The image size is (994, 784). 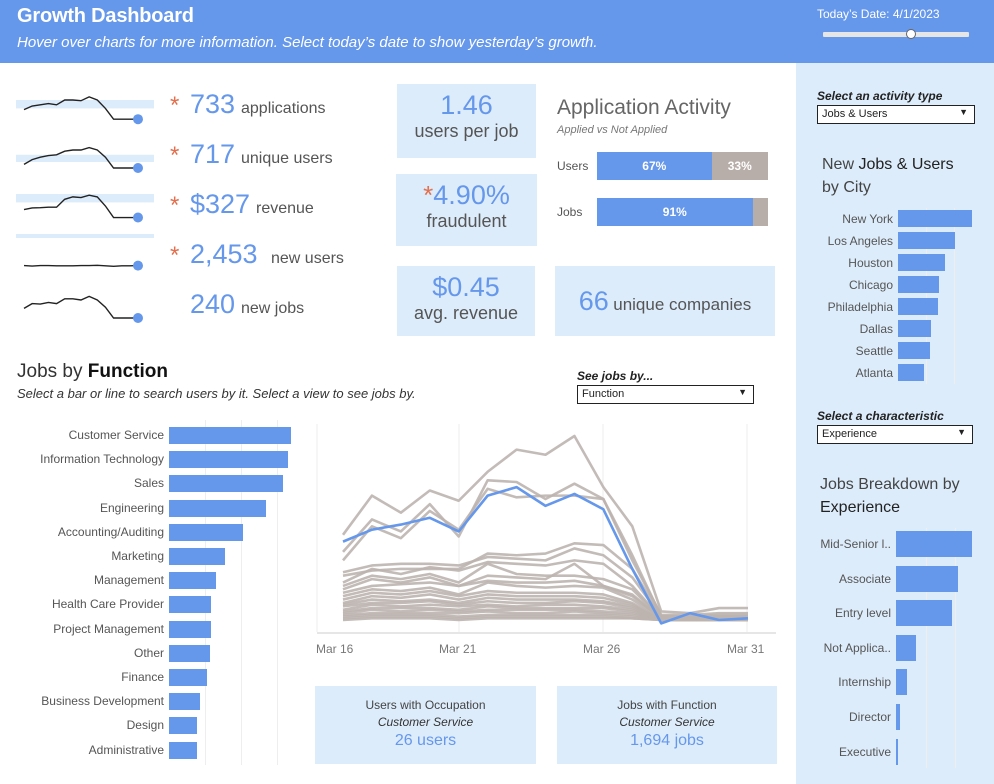 I want to click on kpi-row: 240 new jobs, so click(x=190, y=308).